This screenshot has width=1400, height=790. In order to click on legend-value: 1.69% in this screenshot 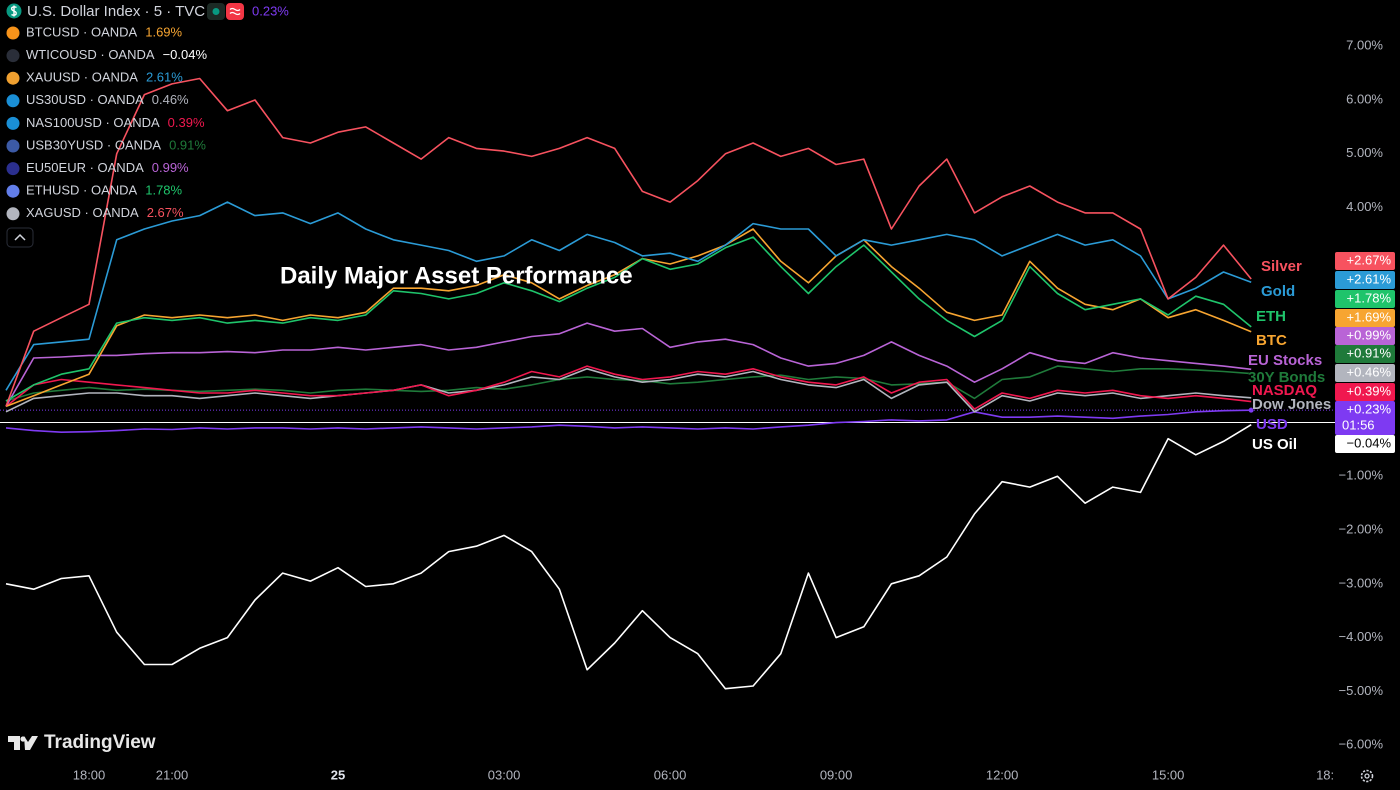, I will do `click(163, 31)`.